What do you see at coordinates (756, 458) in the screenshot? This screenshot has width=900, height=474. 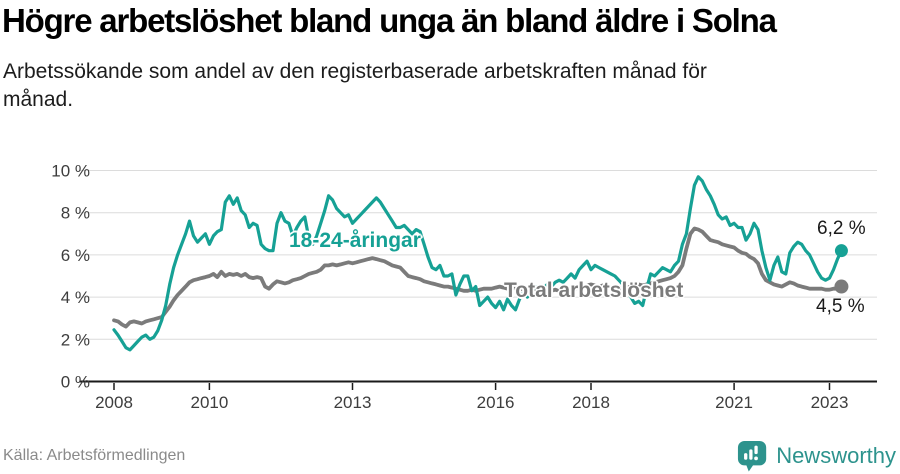 I see `logo-exclamation-dot` at bounding box center [756, 458].